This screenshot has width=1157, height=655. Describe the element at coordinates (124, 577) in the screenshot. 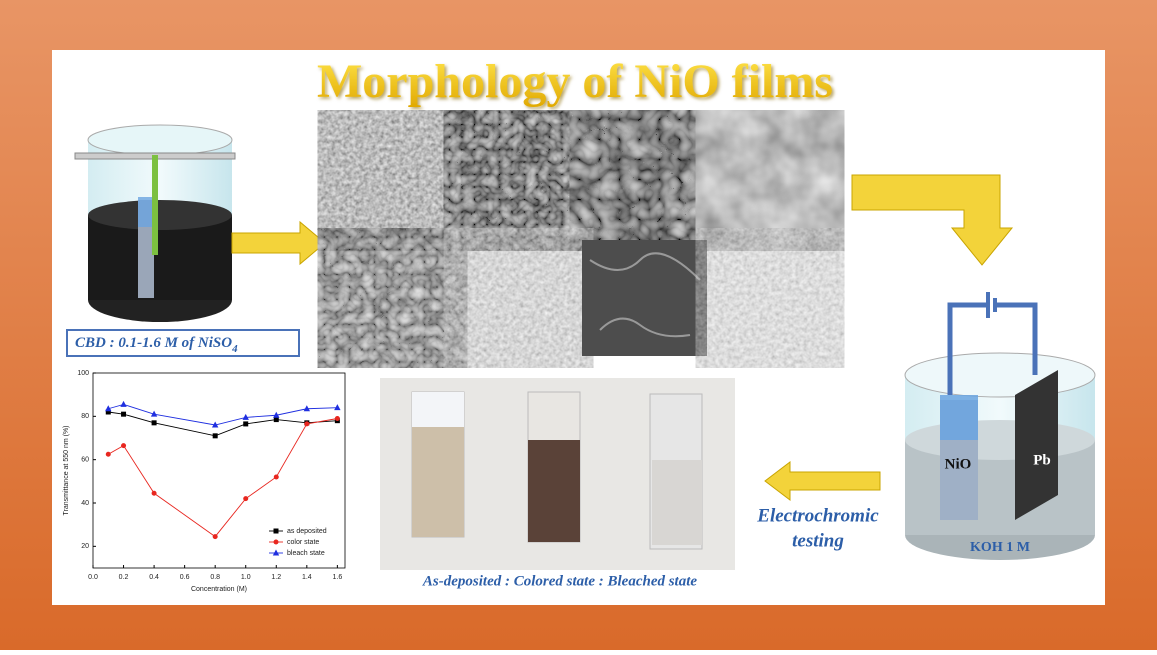

I see `x-tick-label: 0.2` at that location.